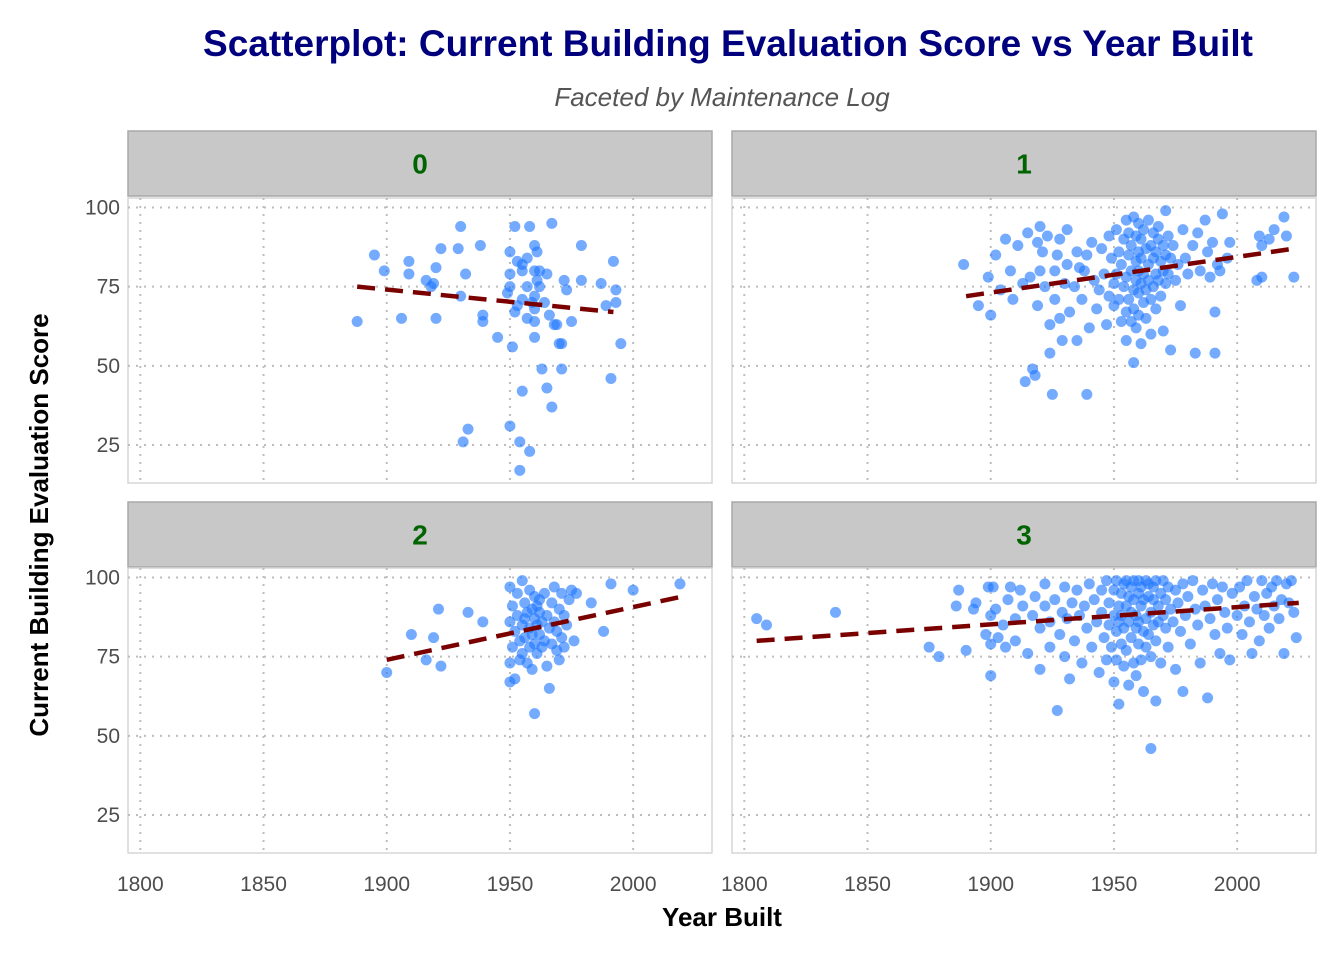  What do you see at coordinates (533, 647) in the screenshot?
I see `points-layer` at bounding box center [533, 647].